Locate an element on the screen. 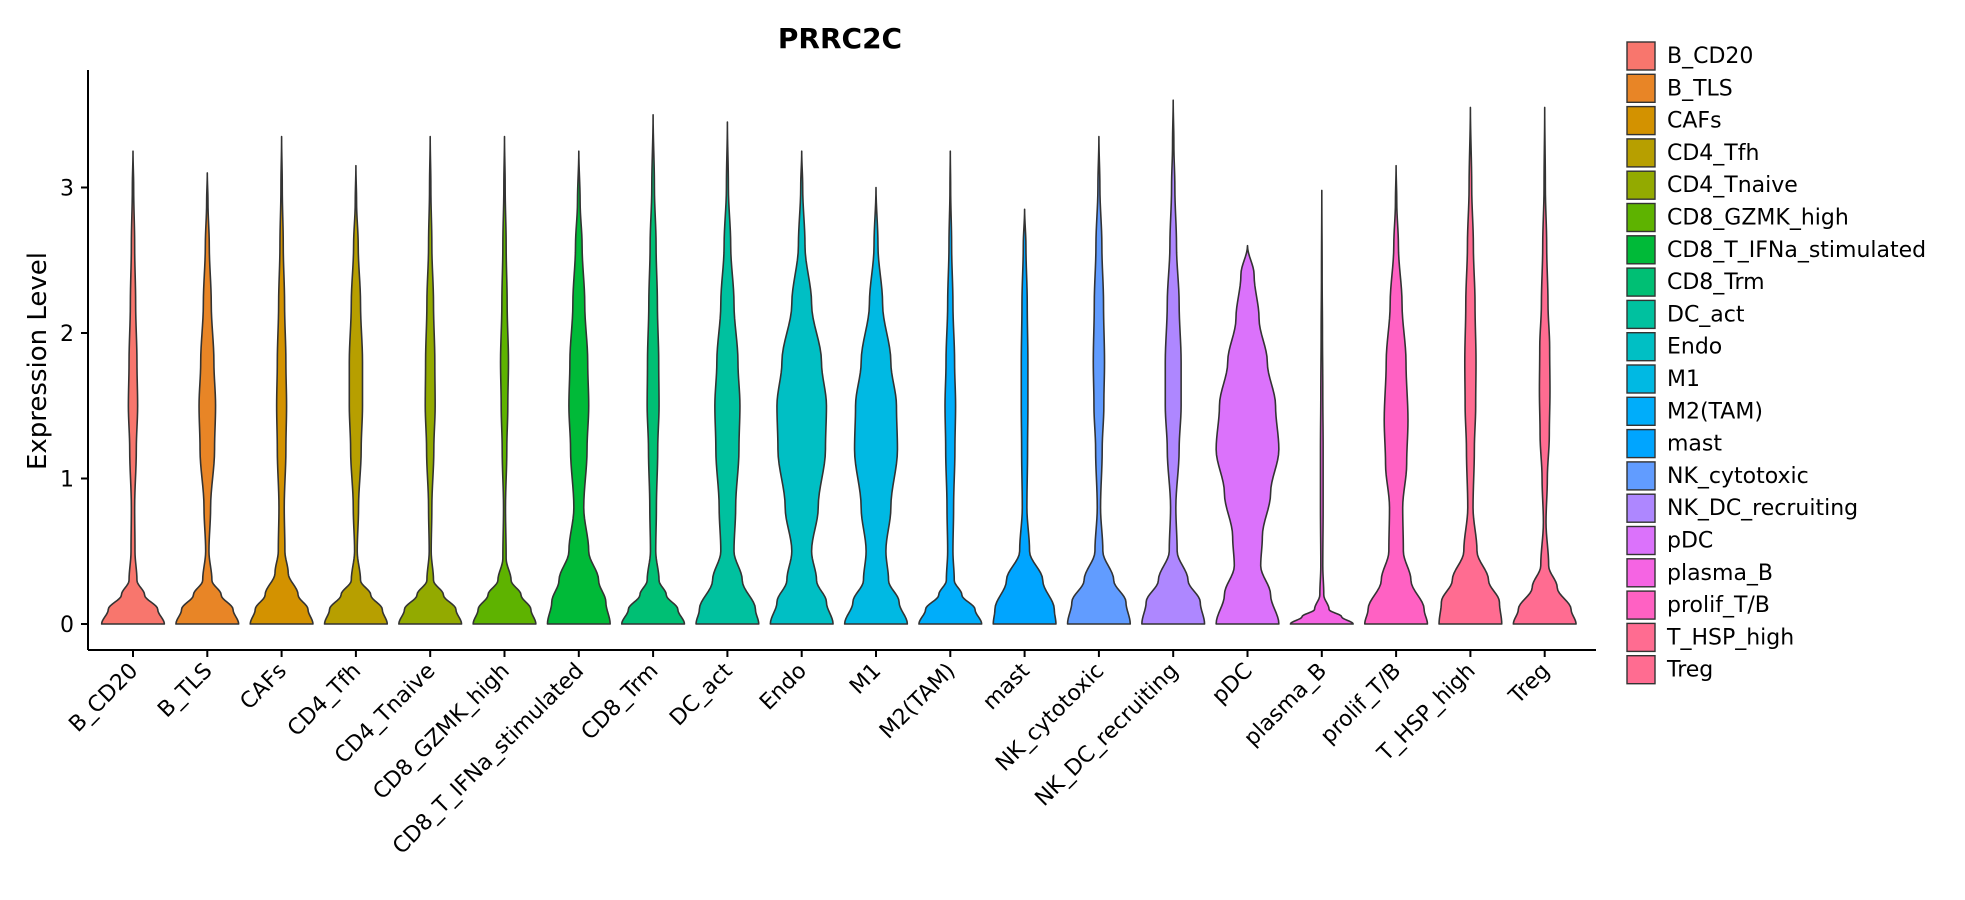  violin-pDC is located at coordinates (1247, 434).